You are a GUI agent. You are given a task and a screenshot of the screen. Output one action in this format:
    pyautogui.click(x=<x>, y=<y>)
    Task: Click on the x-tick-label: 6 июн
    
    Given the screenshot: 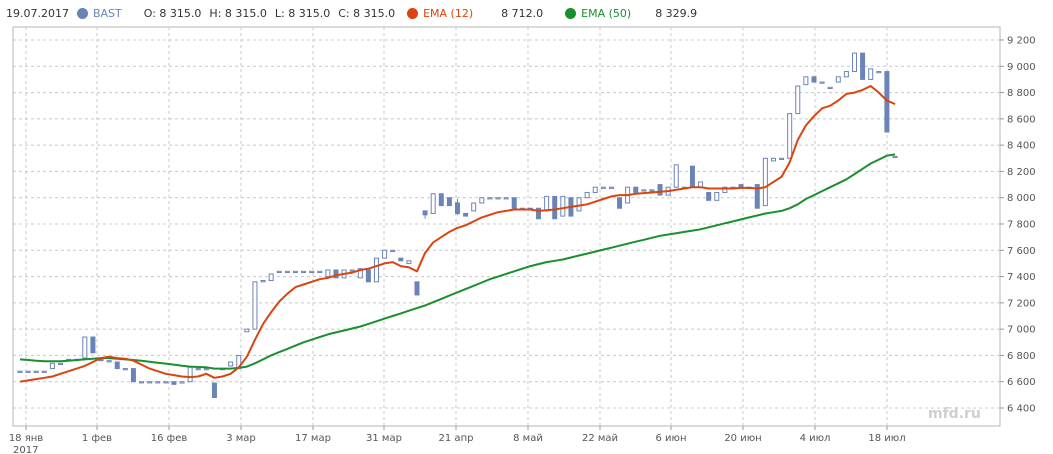 What is the action you would take?
    pyautogui.click(x=671, y=438)
    